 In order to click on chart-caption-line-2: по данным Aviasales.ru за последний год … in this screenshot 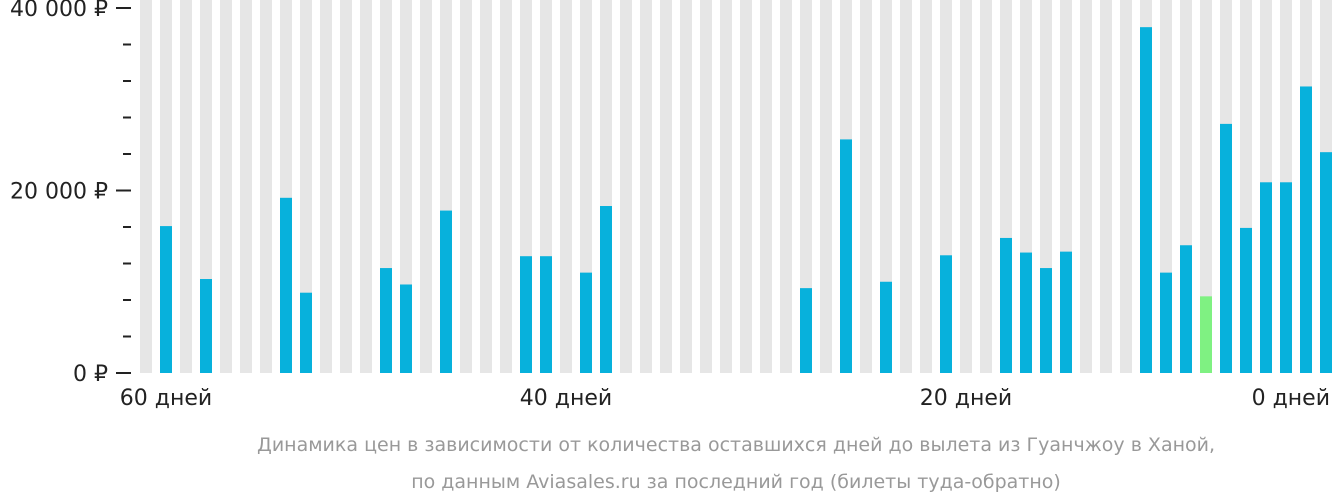, I will do `click(736, 482)`.